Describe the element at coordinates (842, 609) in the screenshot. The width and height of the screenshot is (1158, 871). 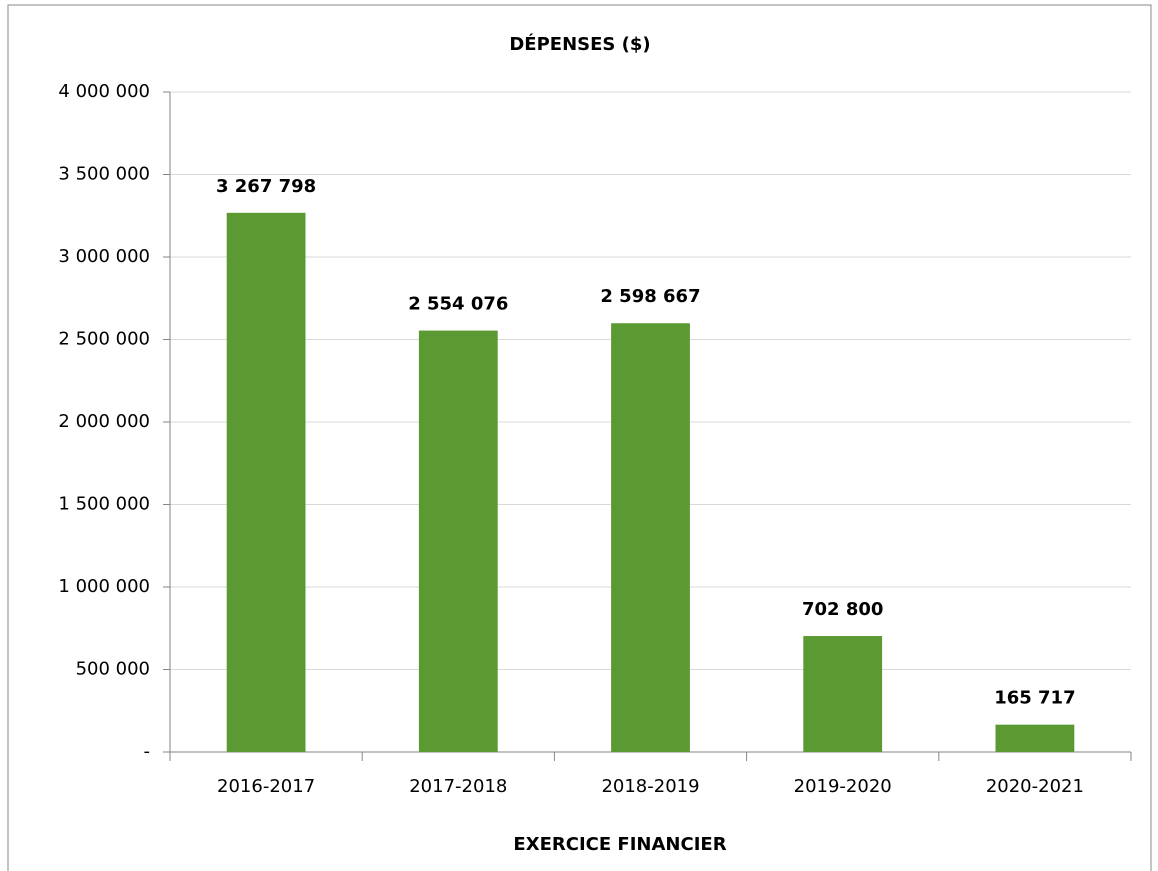
I see `data-label: 702 800` at that location.